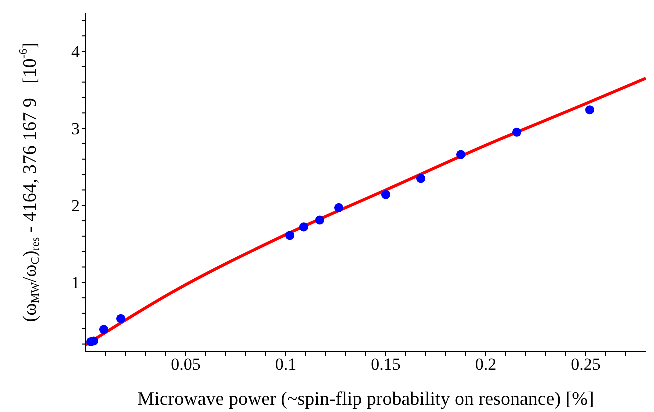 This screenshot has height=412, width=654. I want to click on x-tick-label: 0.25, so click(586, 364).